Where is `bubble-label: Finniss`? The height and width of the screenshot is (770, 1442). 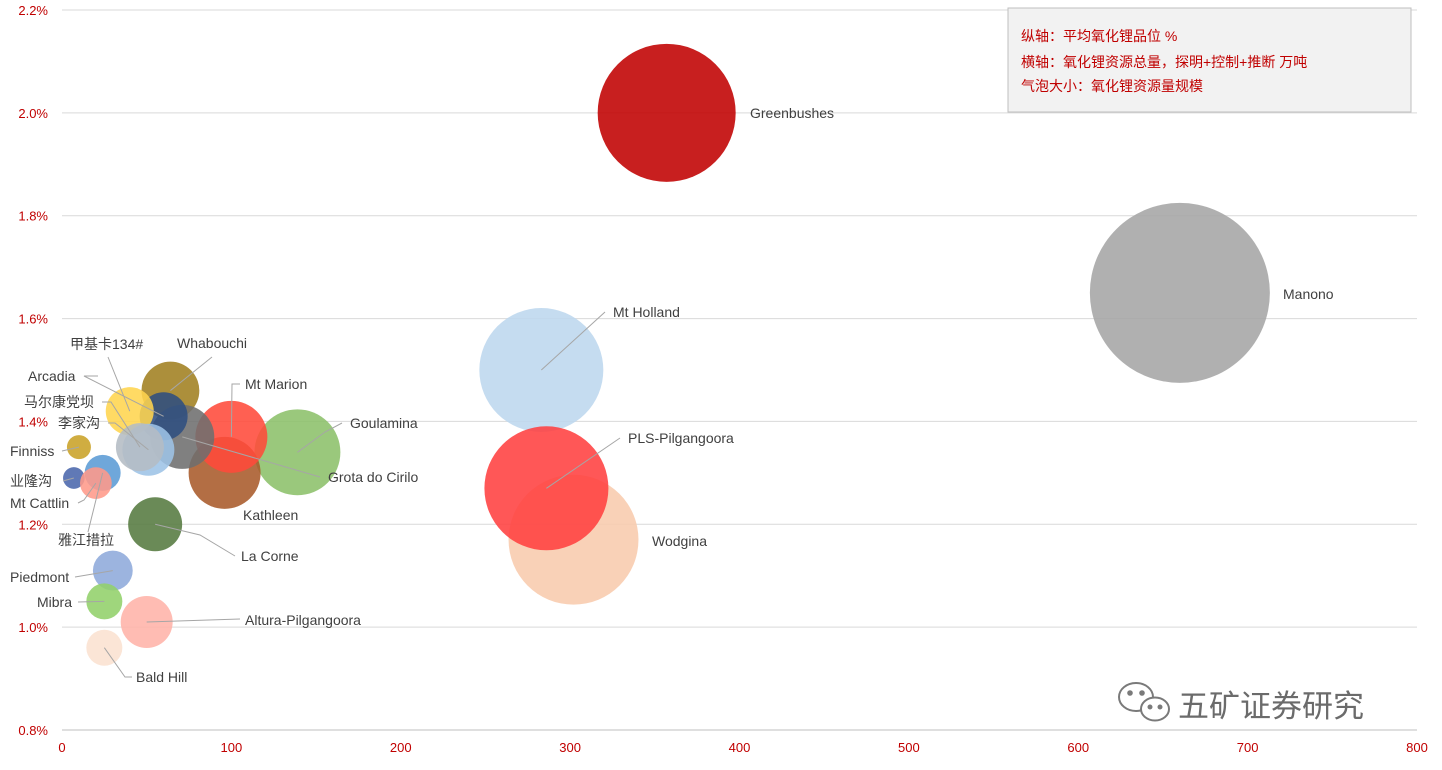 bubble-label: Finniss is located at coordinates (32, 451).